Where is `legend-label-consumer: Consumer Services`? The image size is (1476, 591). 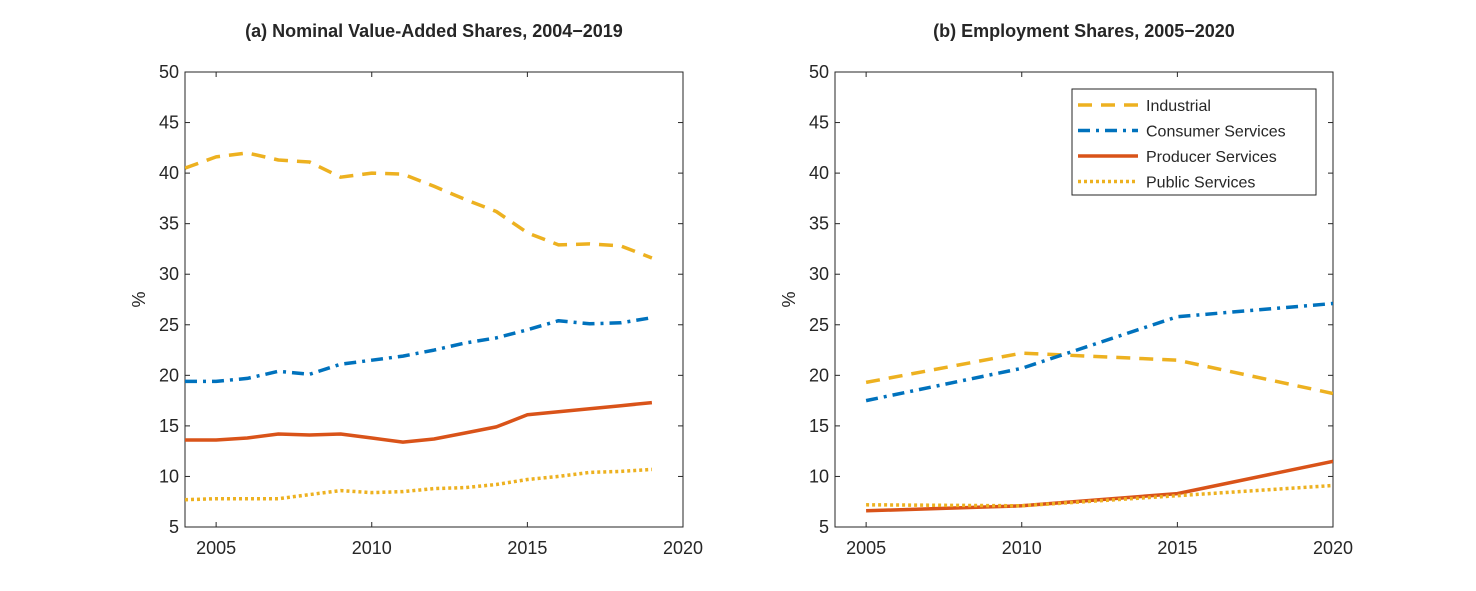
legend-label-consumer: Consumer Services is located at coordinates (1216, 132).